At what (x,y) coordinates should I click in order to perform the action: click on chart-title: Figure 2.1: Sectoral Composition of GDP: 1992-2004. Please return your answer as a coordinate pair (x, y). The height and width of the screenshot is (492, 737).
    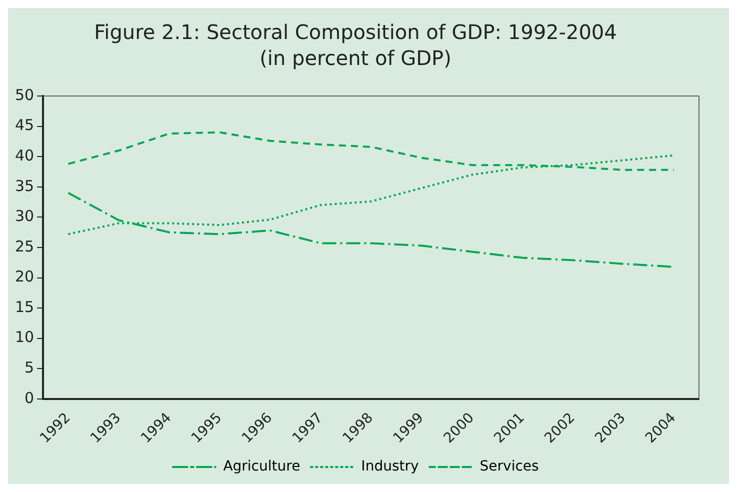
    Looking at the image, I should click on (355, 32).